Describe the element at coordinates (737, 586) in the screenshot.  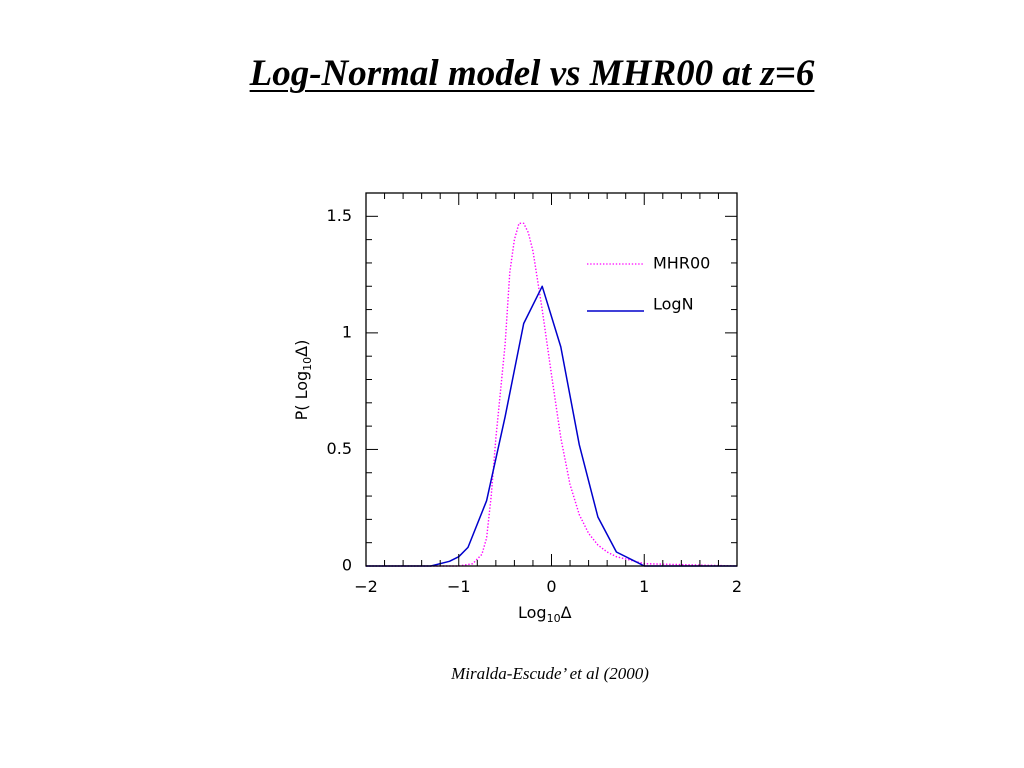
I see `x-tick-label: 2` at that location.